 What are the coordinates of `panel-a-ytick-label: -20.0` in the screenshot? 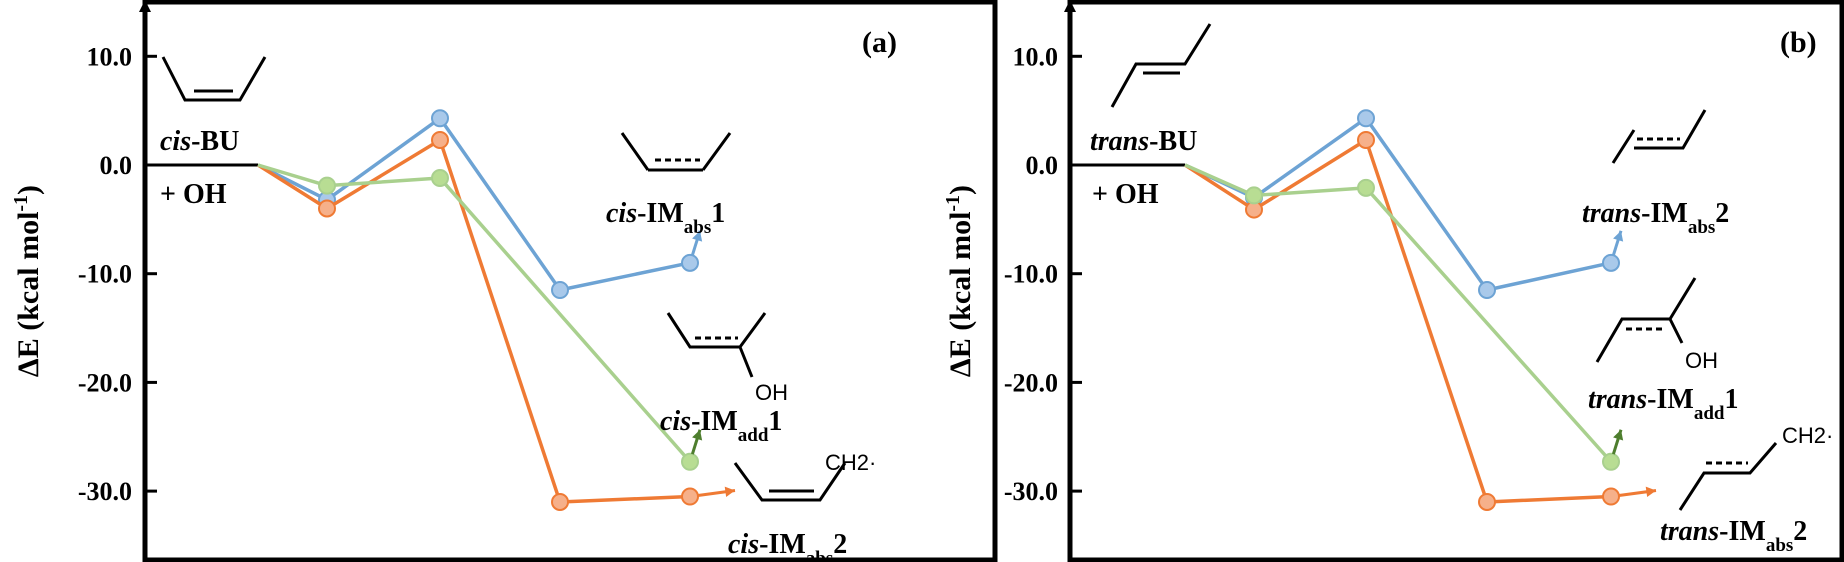 It's located at (105, 382).